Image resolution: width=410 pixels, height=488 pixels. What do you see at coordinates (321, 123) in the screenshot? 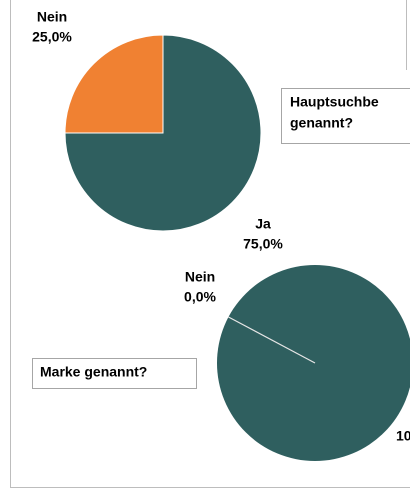
I see `chart-title: genannt?` at bounding box center [321, 123].